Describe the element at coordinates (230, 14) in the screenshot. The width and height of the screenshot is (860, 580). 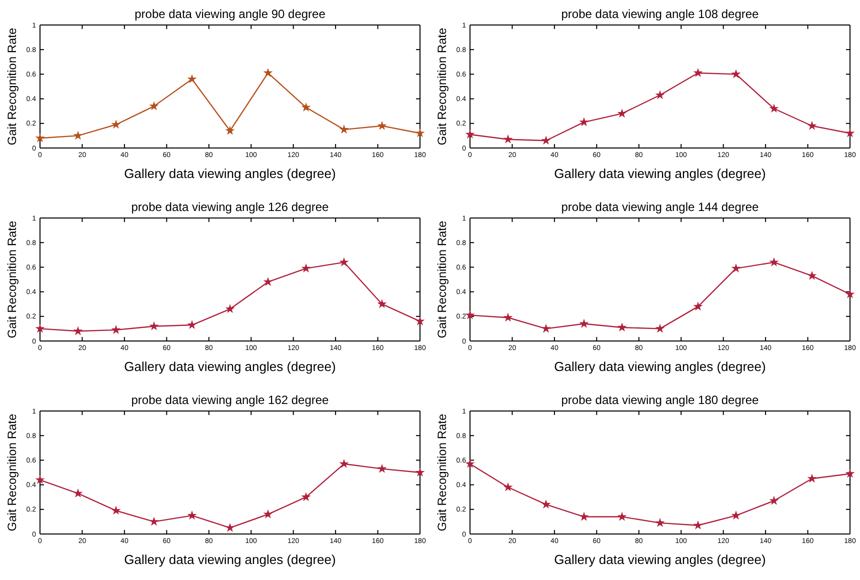
I see `chart-title: probe data viewing angle 90 degree` at that location.